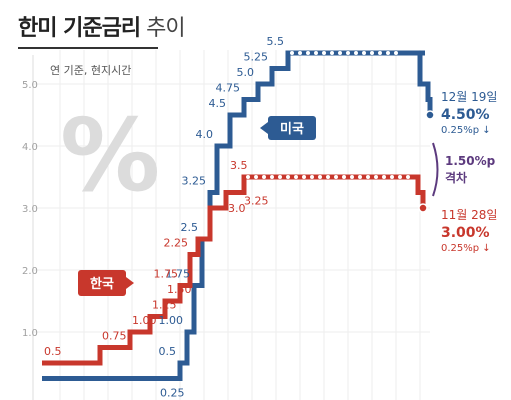  I want to click on y-tick-label: 5.0, so click(30, 85).